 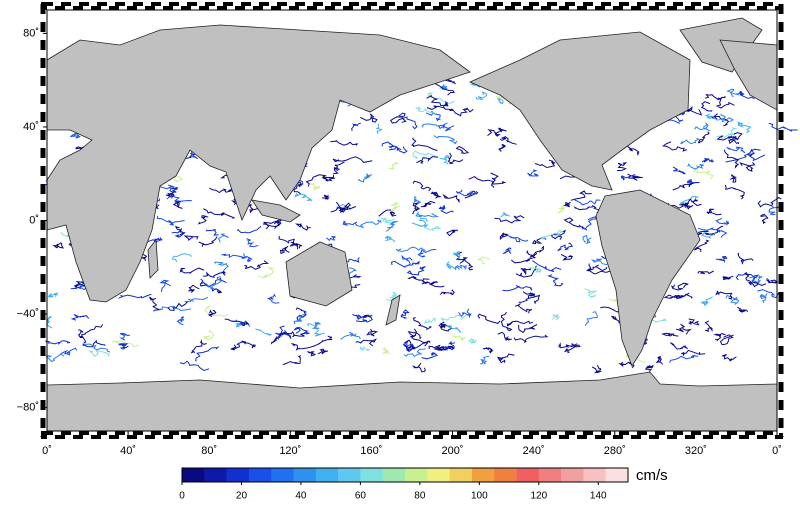 I want to click on lon-tick-label: 280˚, so click(x=615, y=451).